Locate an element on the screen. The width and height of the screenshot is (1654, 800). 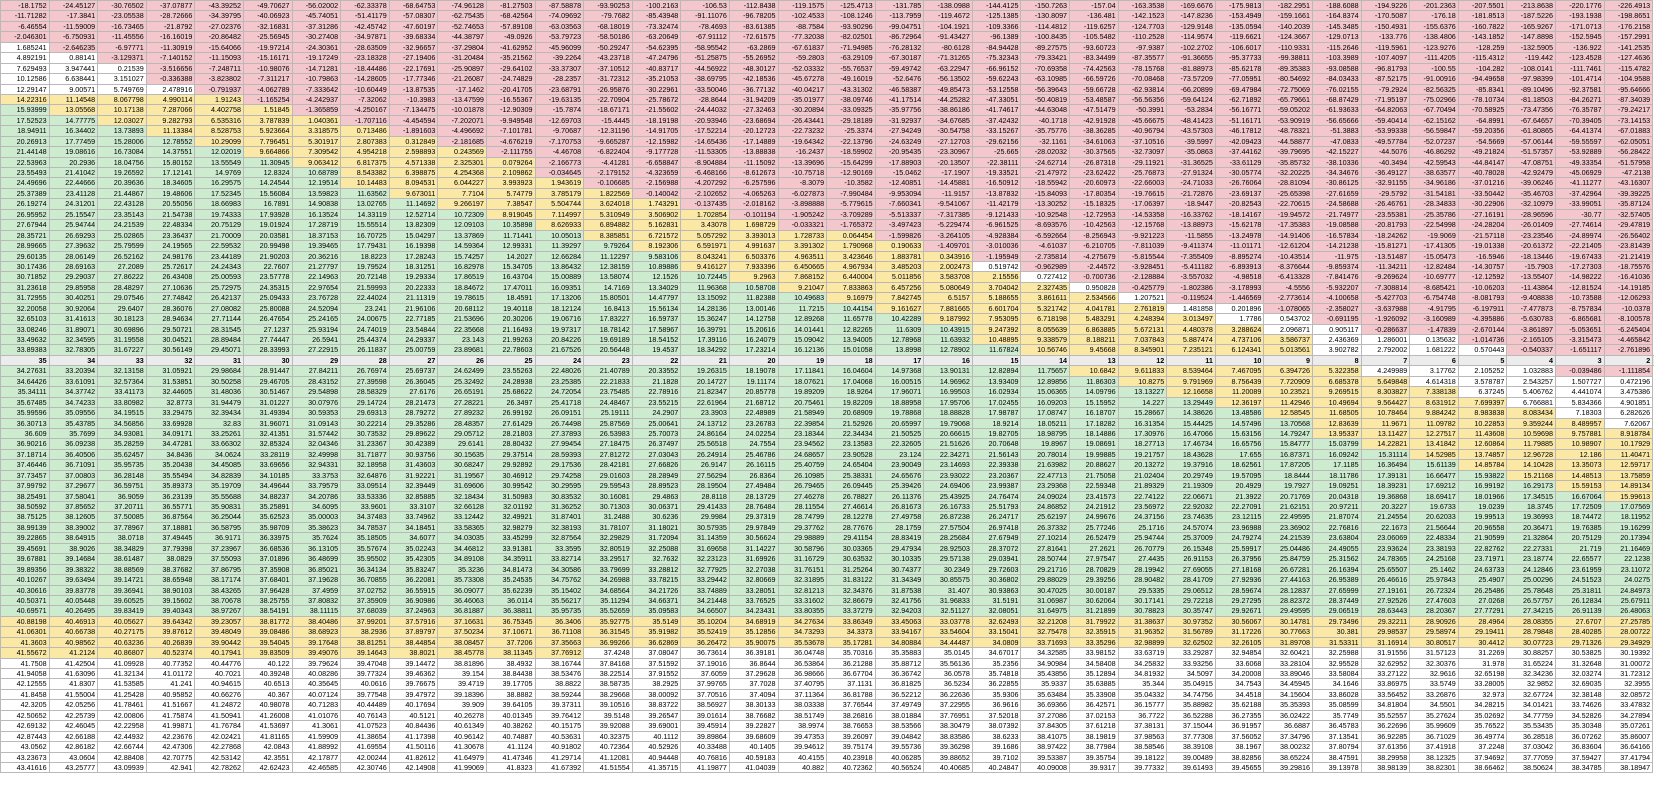
table-cell: 32.18958 is located at coordinates (365, 465).